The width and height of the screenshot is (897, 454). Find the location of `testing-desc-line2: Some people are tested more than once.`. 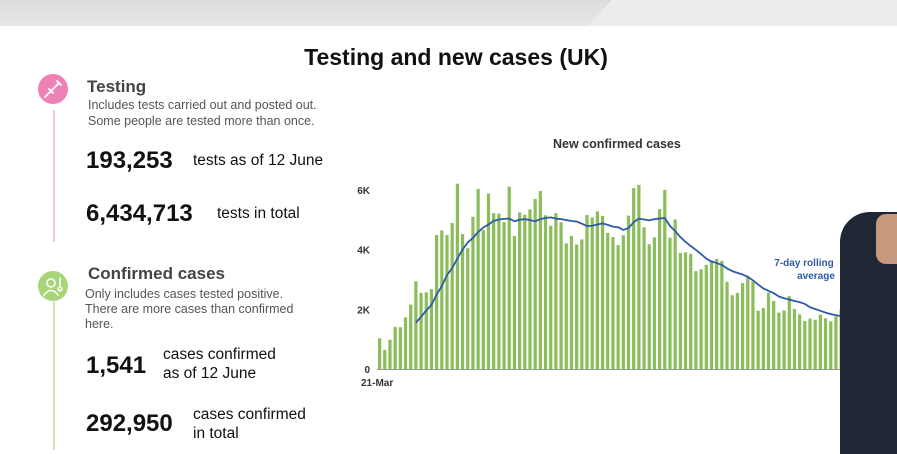

testing-desc-line2: Some people are tested more than once. is located at coordinates (201, 121).